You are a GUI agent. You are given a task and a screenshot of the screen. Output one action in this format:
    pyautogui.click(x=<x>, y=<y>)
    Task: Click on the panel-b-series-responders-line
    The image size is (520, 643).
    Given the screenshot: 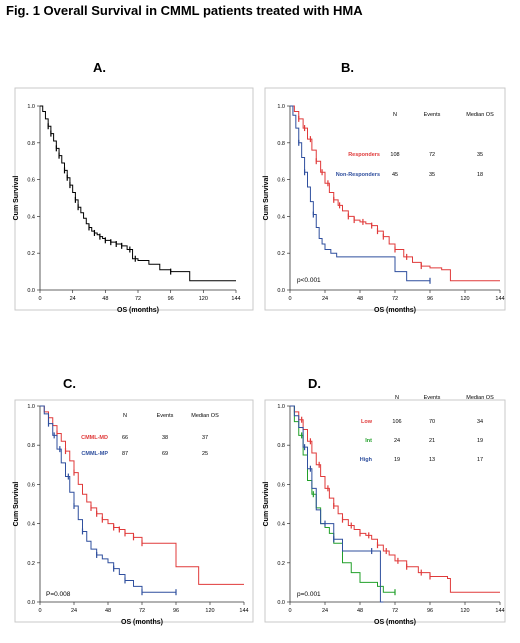 What is the action you would take?
    pyautogui.click(x=395, y=193)
    